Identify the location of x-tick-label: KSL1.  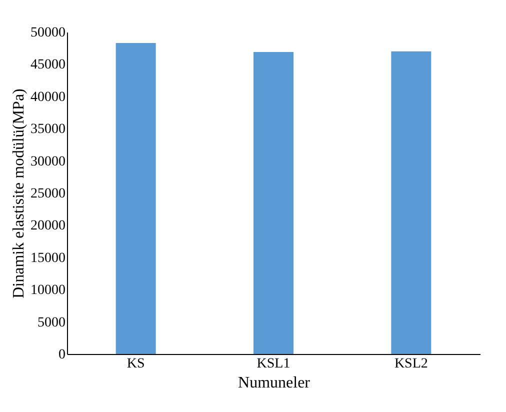
(273, 364).